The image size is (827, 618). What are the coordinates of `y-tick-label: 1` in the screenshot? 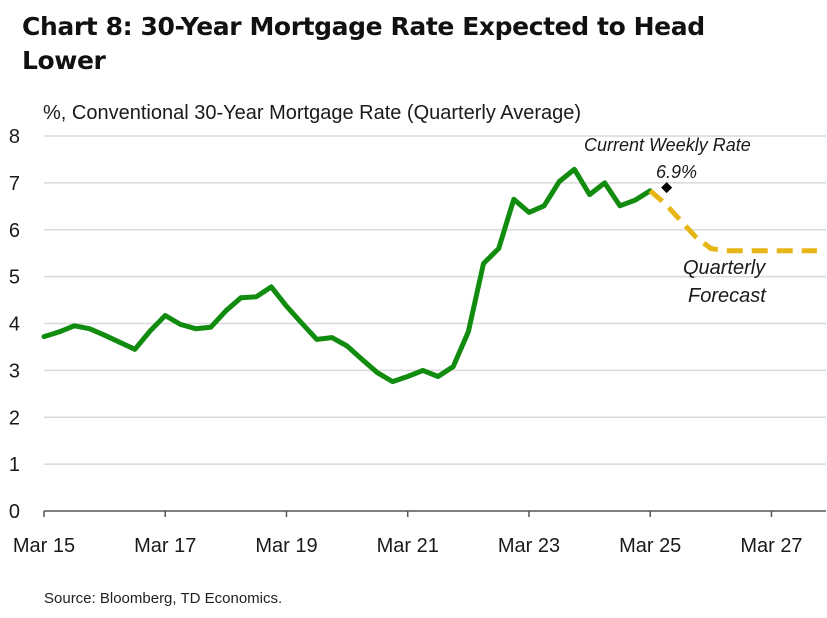 It's located at (14, 465).